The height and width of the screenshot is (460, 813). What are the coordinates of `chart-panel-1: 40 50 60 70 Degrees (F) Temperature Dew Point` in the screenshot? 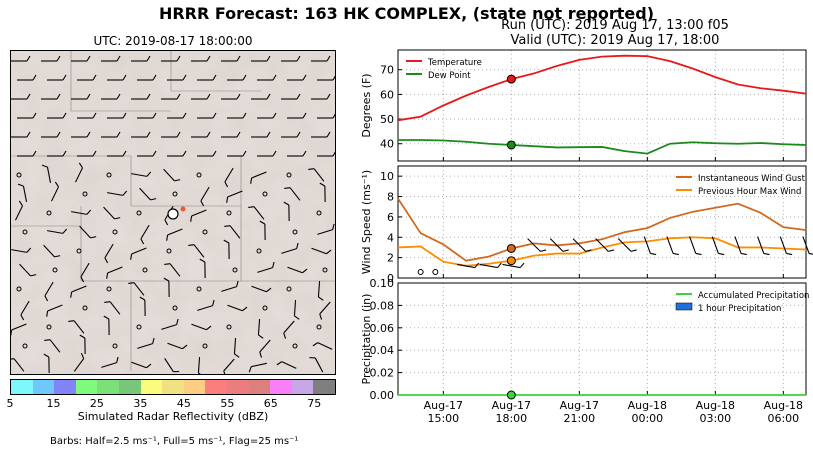 It's located at (583, 105).